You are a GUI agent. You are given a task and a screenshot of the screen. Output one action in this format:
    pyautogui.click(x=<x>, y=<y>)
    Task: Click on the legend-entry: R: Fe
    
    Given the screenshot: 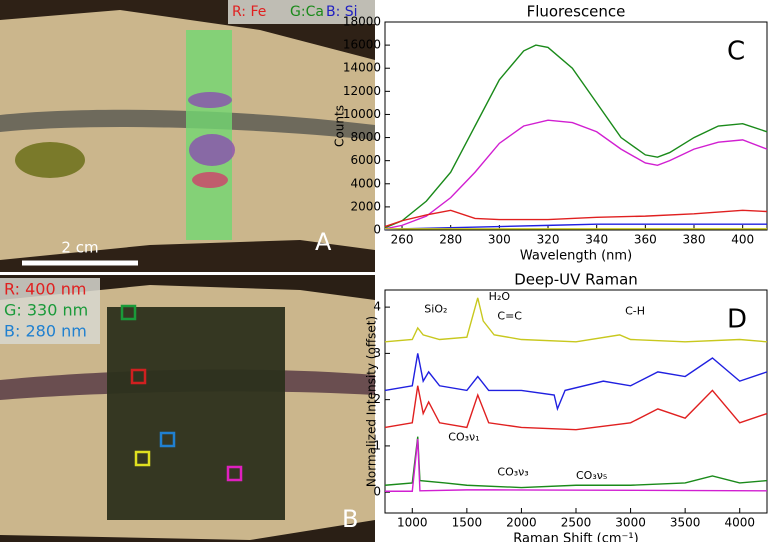 What is the action you would take?
    pyautogui.click(x=249, y=12)
    